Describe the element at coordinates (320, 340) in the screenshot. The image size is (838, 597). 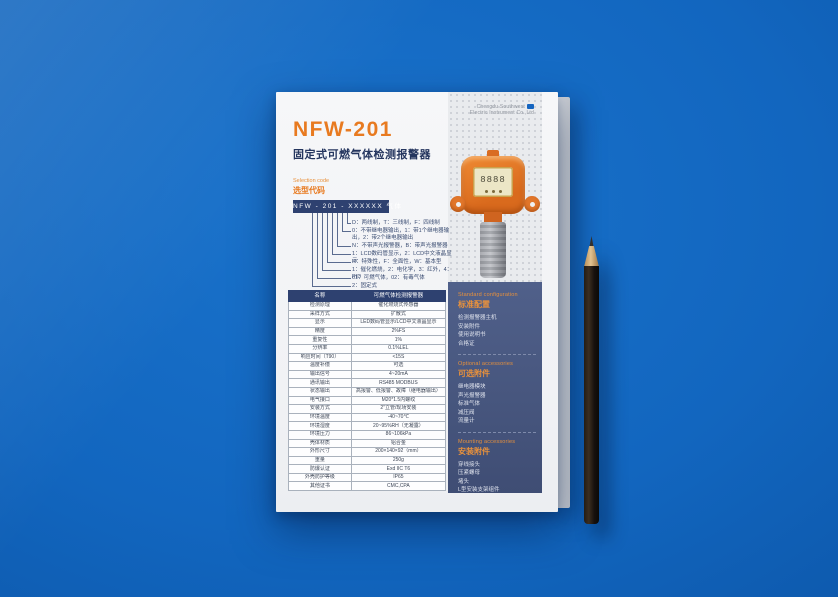
I see `spec-label: 重复性` at that location.